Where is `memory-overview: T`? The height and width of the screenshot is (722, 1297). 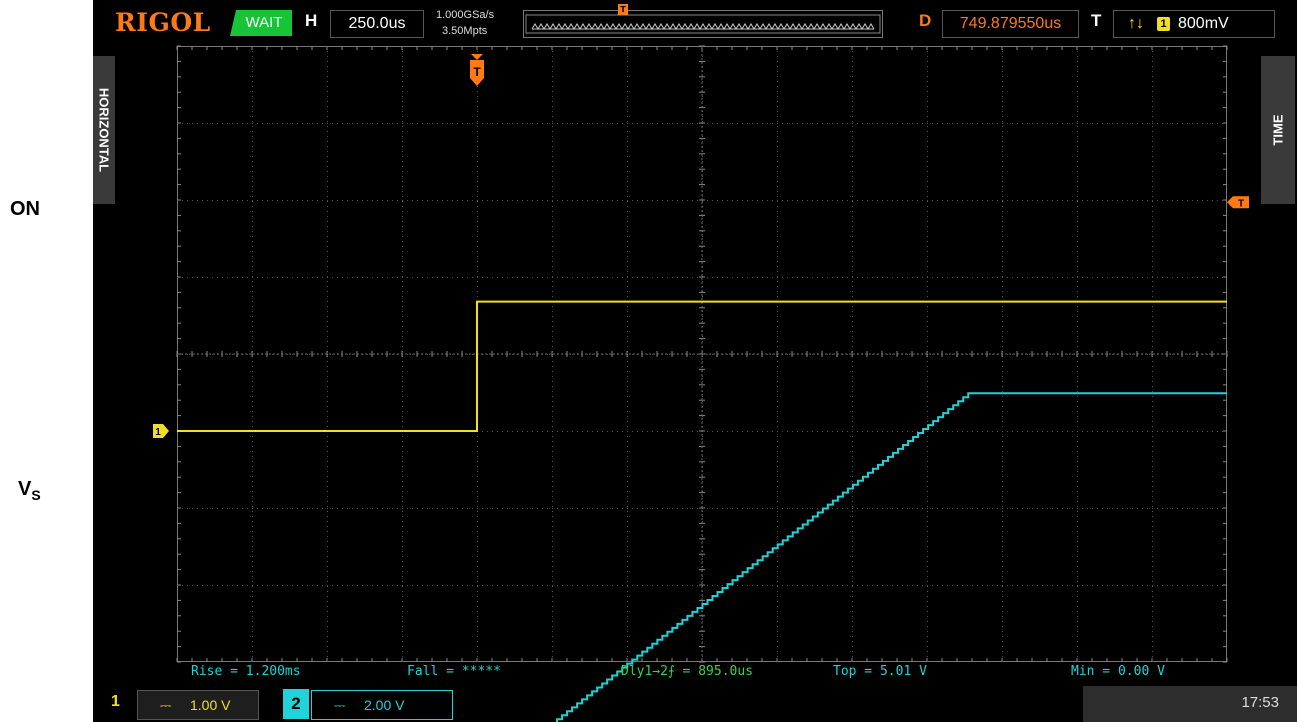
memory-overview: T is located at coordinates (703, 21).